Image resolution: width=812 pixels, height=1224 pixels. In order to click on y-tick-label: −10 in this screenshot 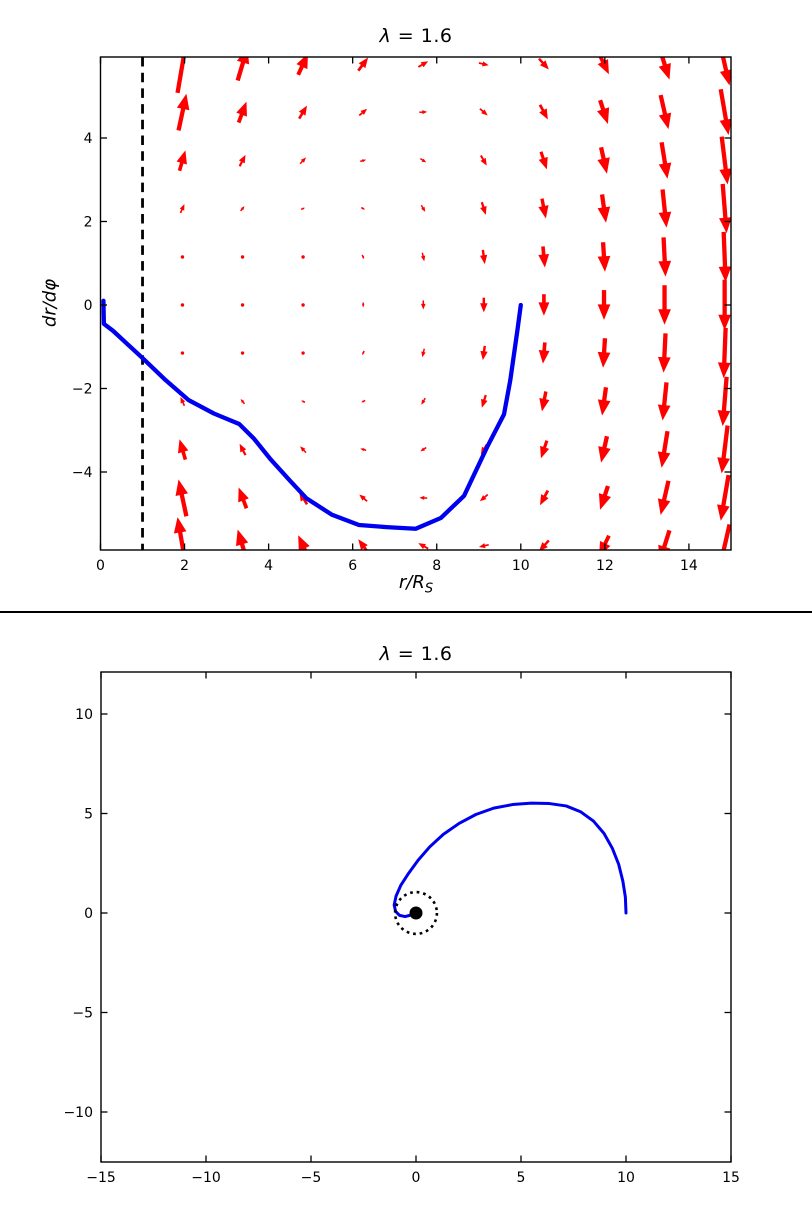, I will do `click(78, 1113)`.